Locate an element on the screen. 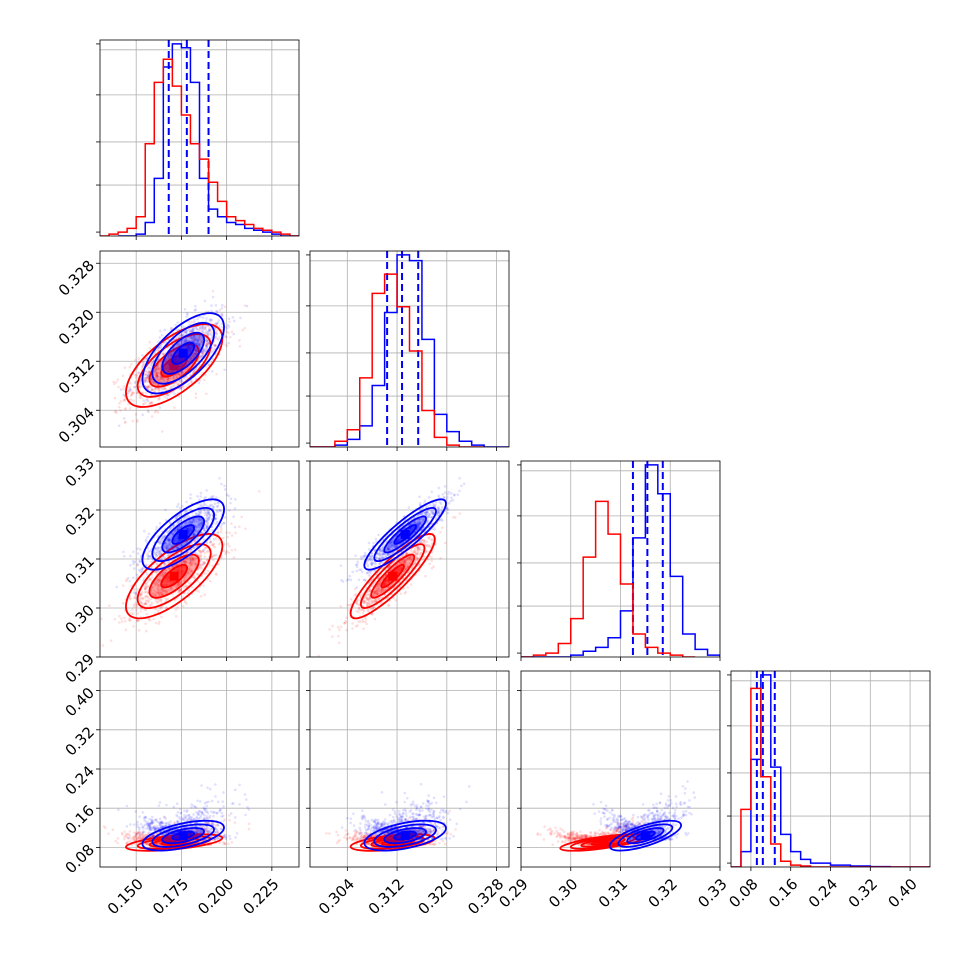 The height and width of the screenshot is (970, 970). panel-plot-area is located at coordinates (409, 559).